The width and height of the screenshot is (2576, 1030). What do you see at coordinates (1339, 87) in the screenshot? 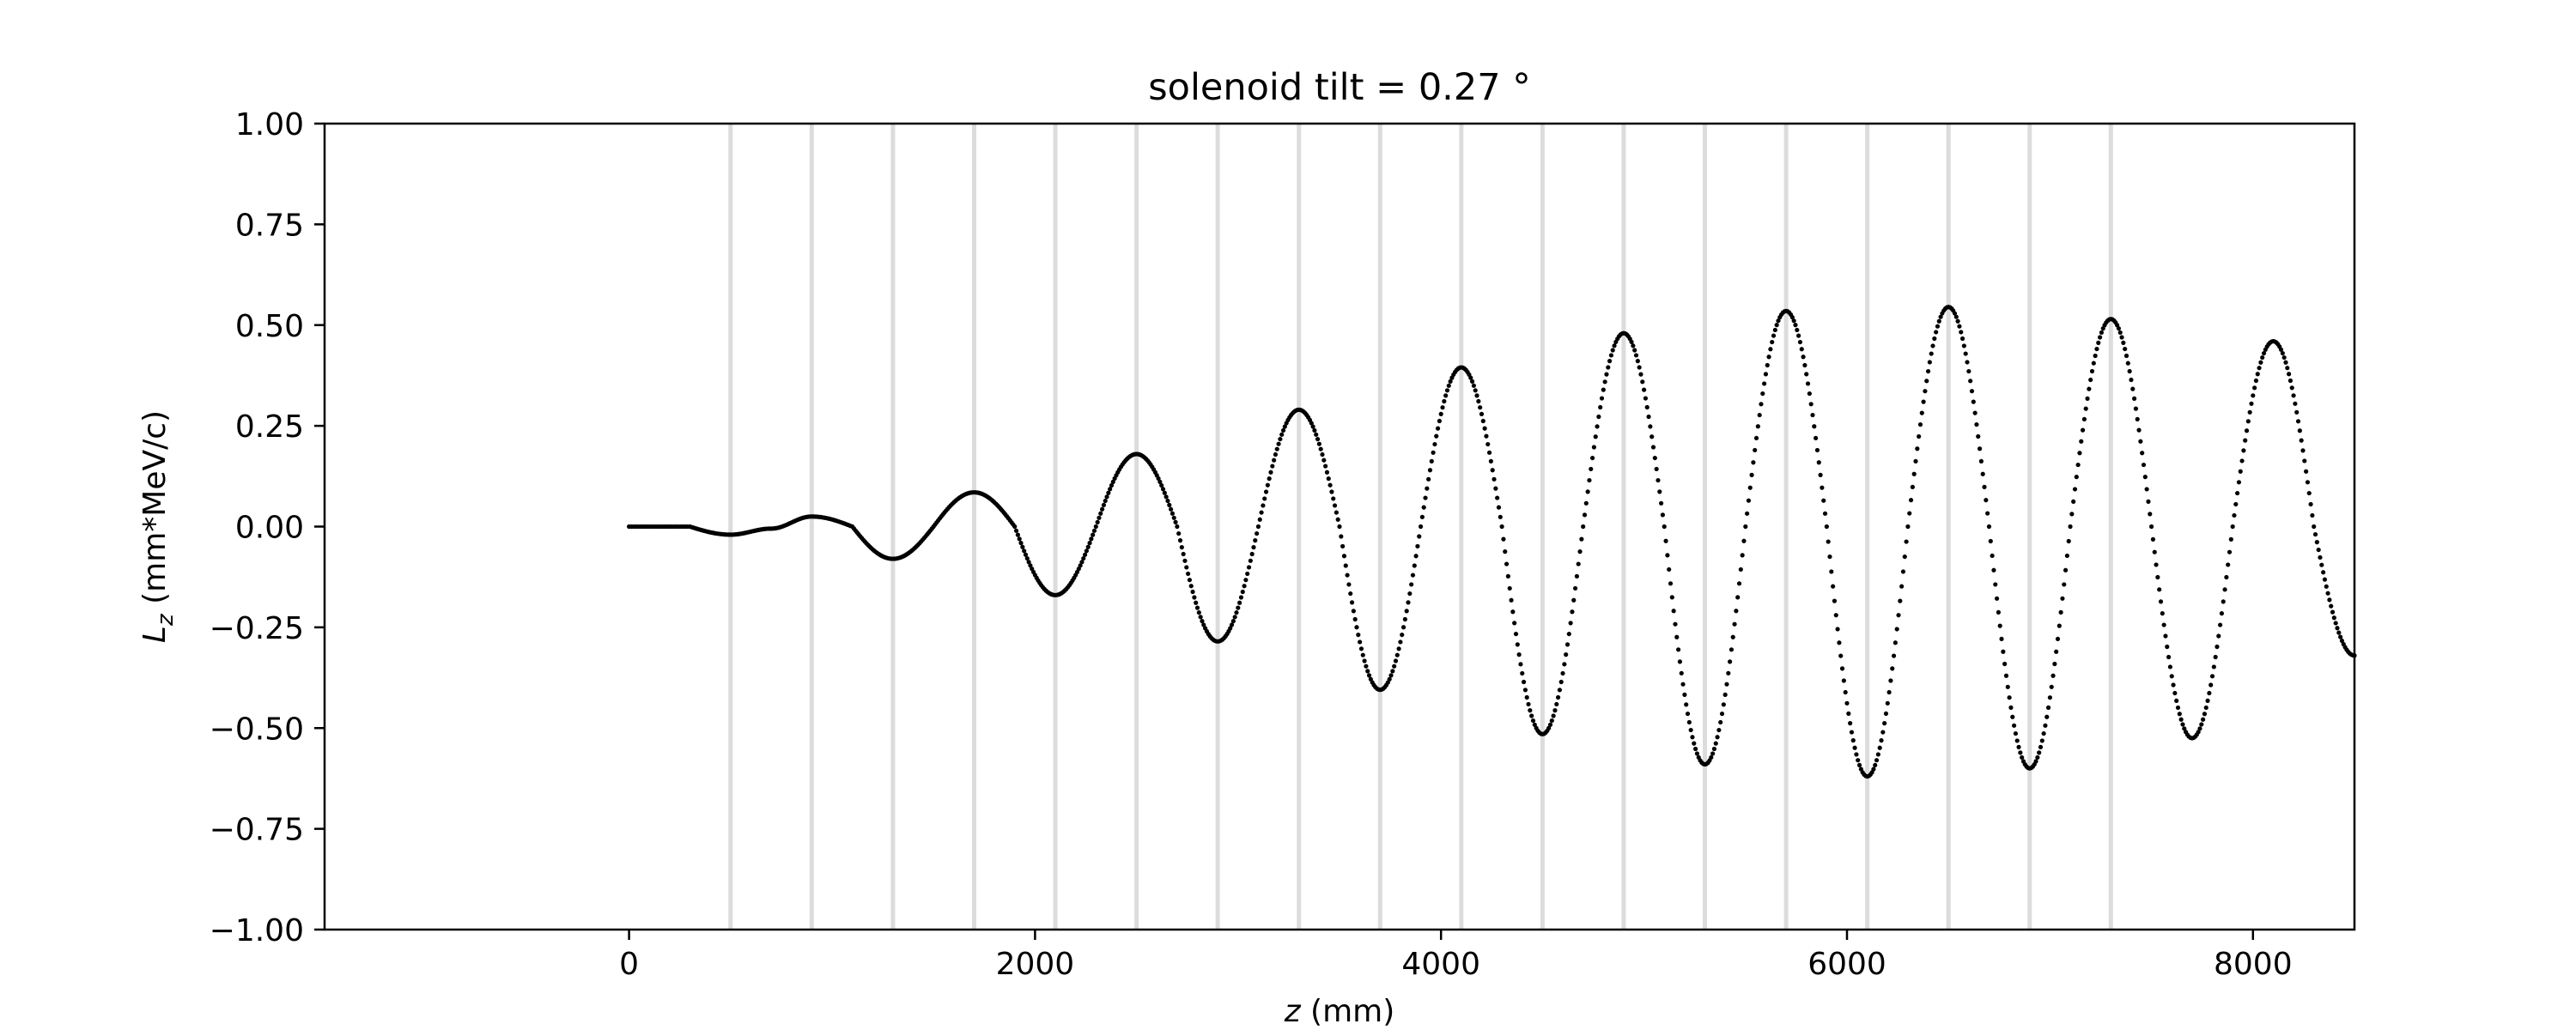
I see `chart-title: solenoid tilt = 0.27 °` at bounding box center [1339, 87].